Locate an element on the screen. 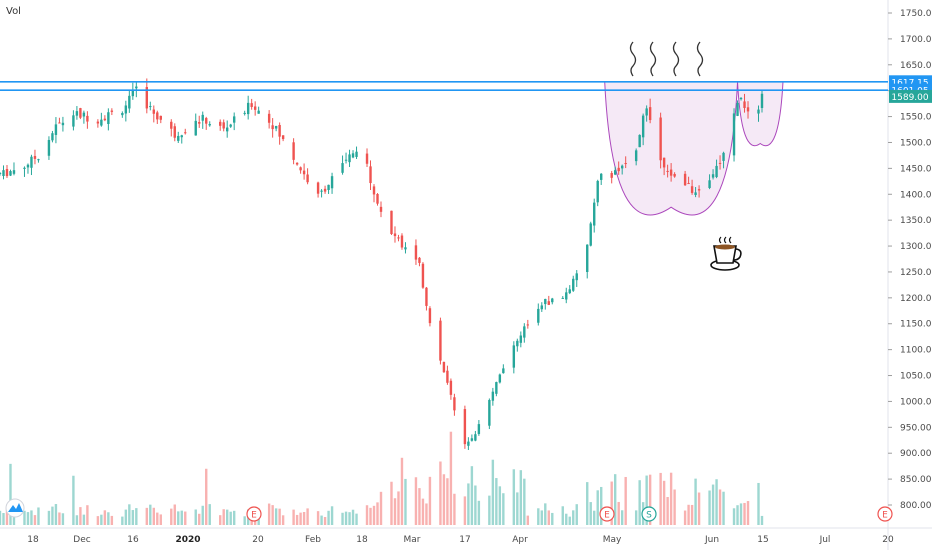 This screenshot has width=932, height=550. cup-shape is located at coordinates (671, 148).